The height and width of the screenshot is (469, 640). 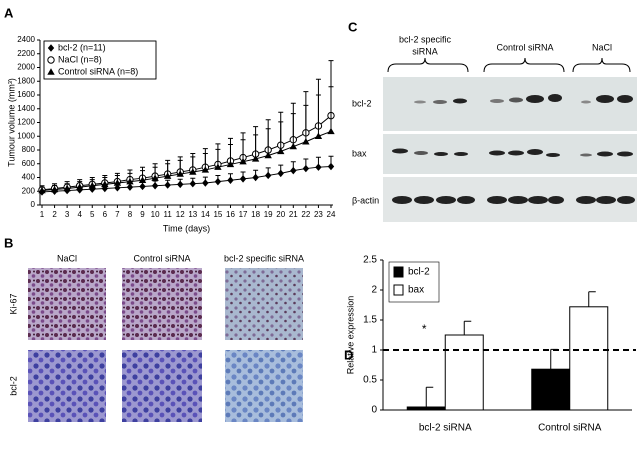 What do you see at coordinates (26, 108) in the screenshot?
I see `y-tick-label: 1400` at bounding box center [26, 108].